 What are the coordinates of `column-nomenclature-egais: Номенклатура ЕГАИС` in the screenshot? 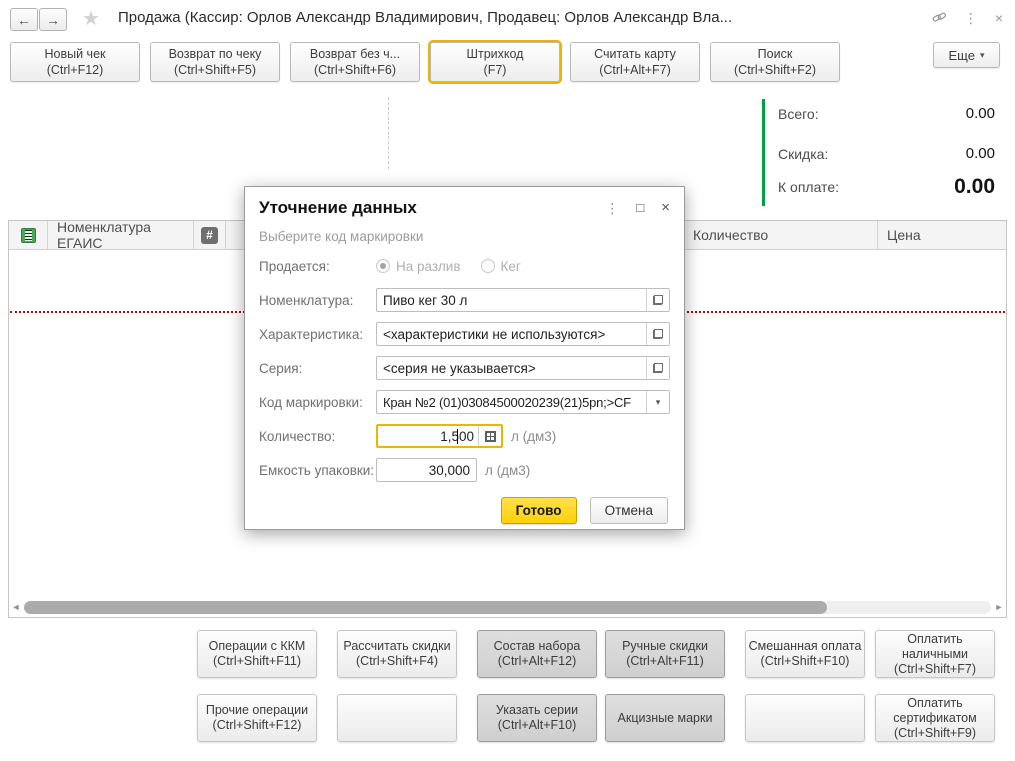 It's located at (121, 235).